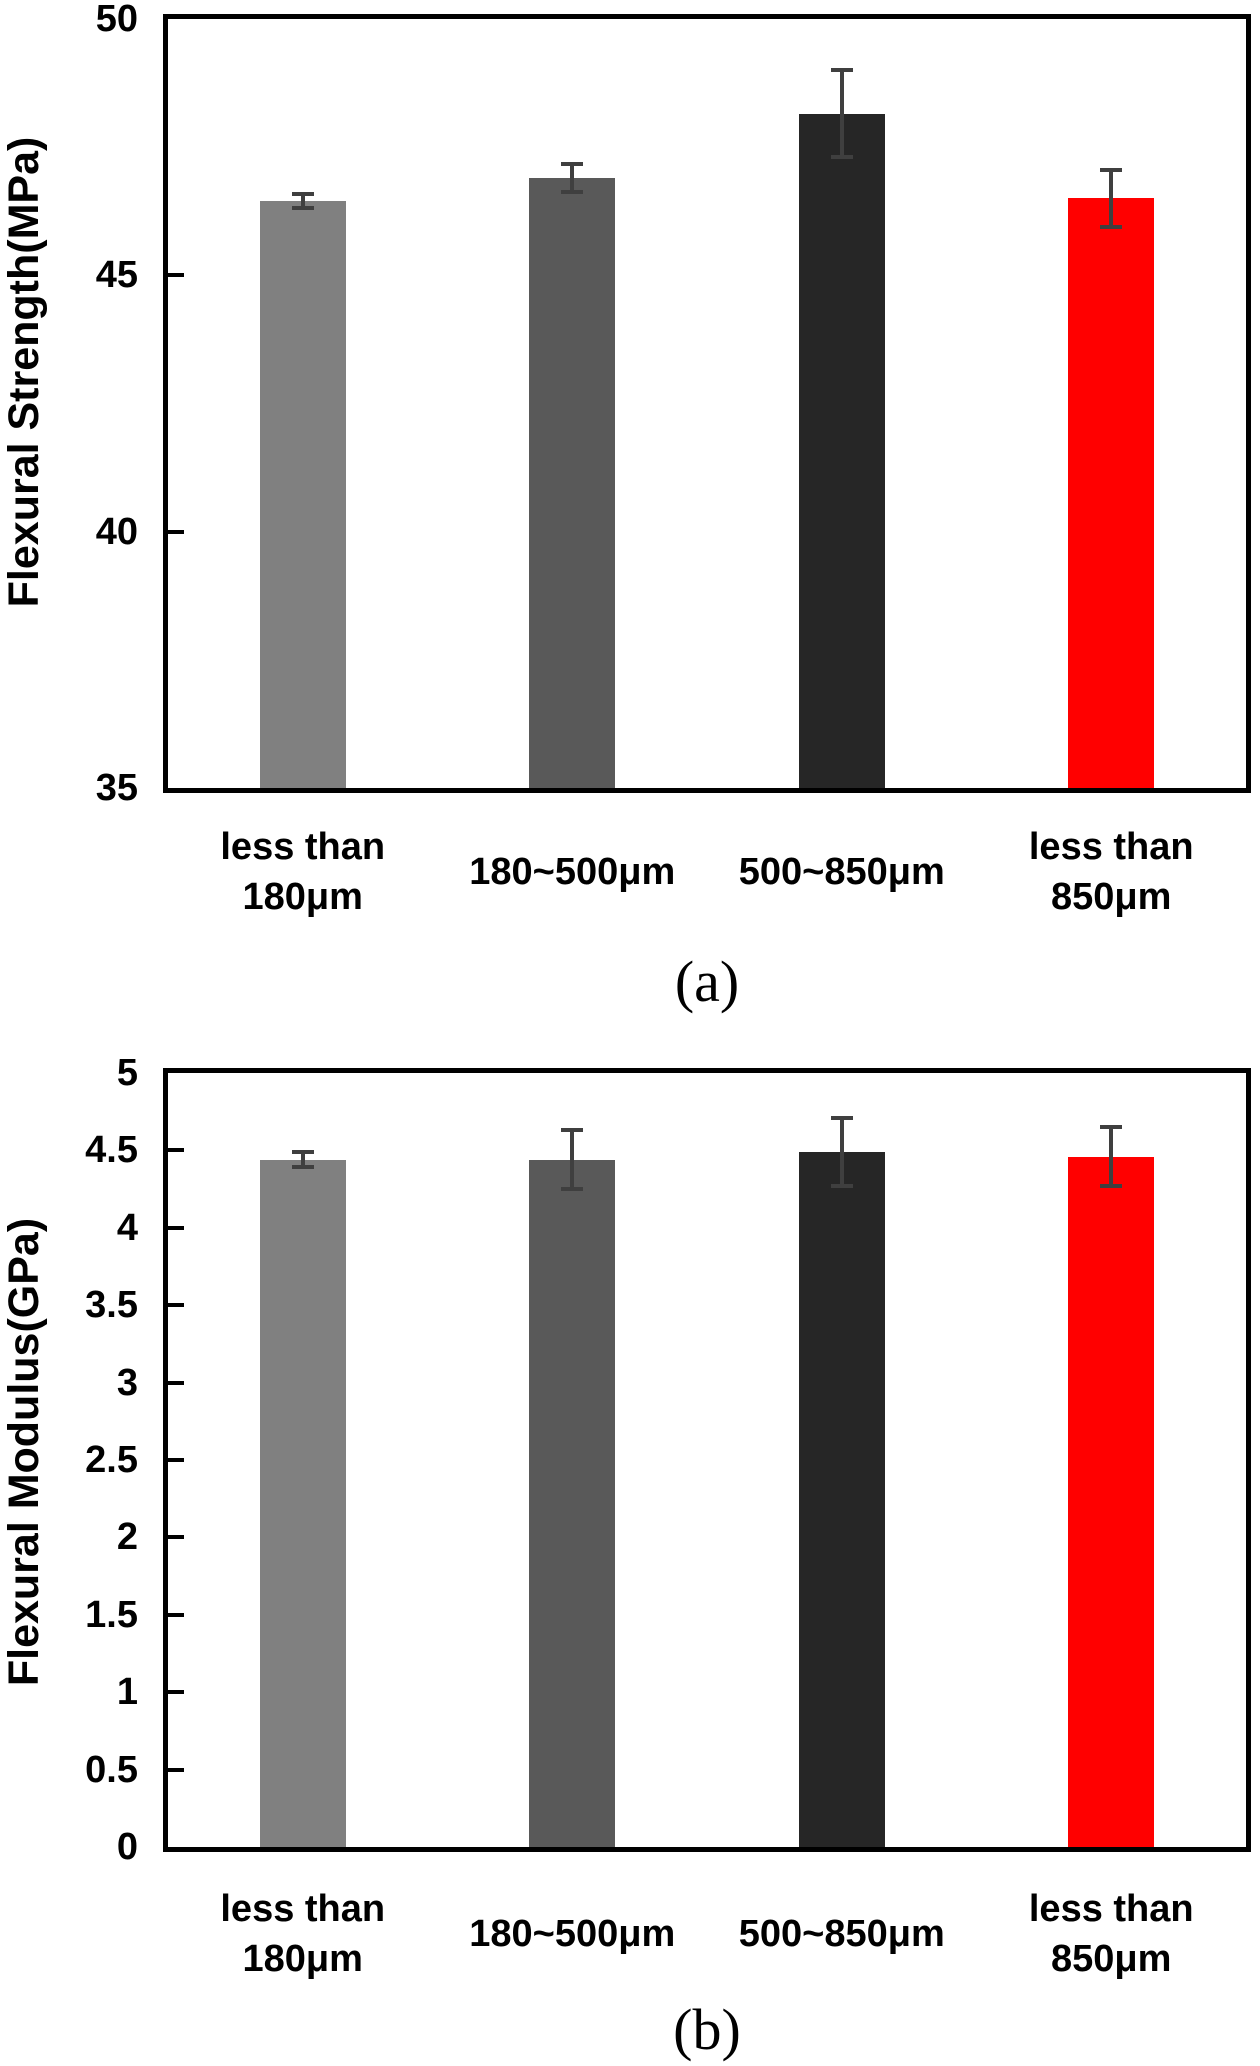 Image resolution: width=1260 pixels, height=2066 pixels. What do you see at coordinates (111, 1305) in the screenshot?
I see `y-tick-label-b: 3.5` at bounding box center [111, 1305].